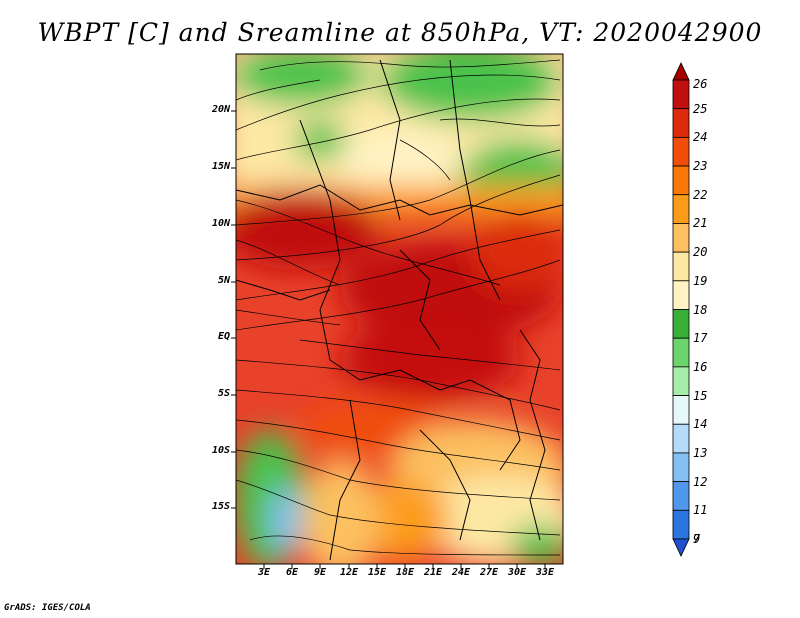 This screenshot has width=800, height=618. What do you see at coordinates (700, 309) in the screenshot?
I see `colorbar-label: 18` at bounding box center [700, 309].